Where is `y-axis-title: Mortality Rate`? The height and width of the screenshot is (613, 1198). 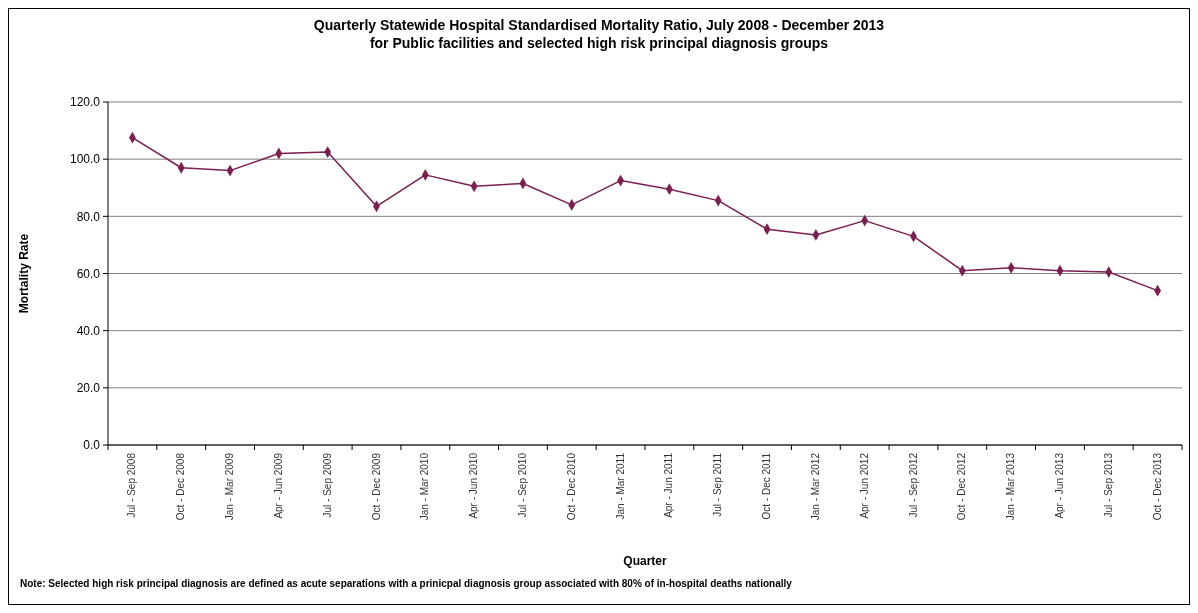
y-axis-title: Mortality Rate is located at coordinates (24, 273).